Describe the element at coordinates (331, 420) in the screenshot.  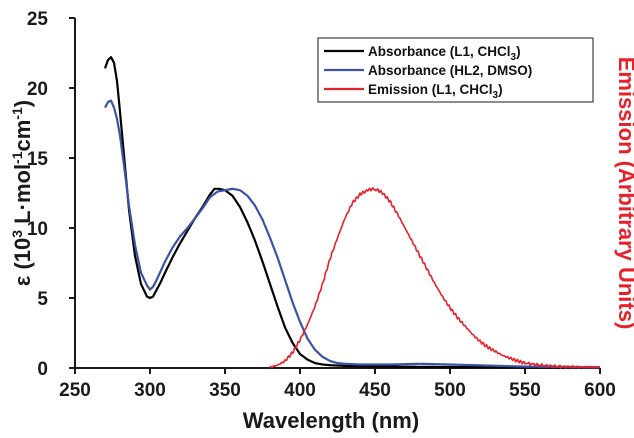
I see `x-axis-title: Wavelength (nm)` at that location.